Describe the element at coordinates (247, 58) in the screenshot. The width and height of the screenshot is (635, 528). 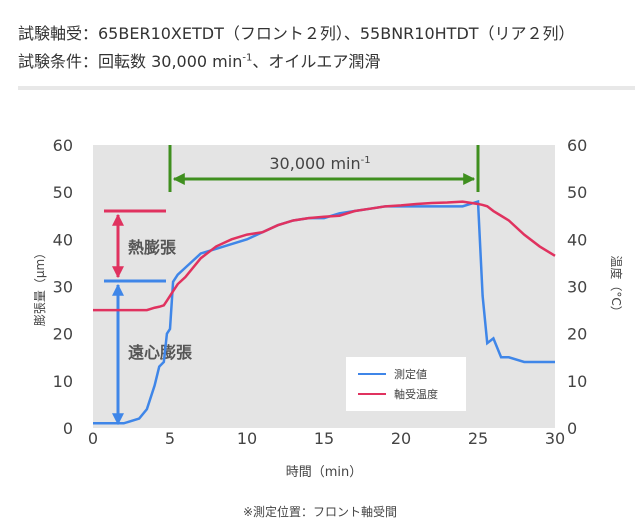
I see `header-sup: -1` at that location.